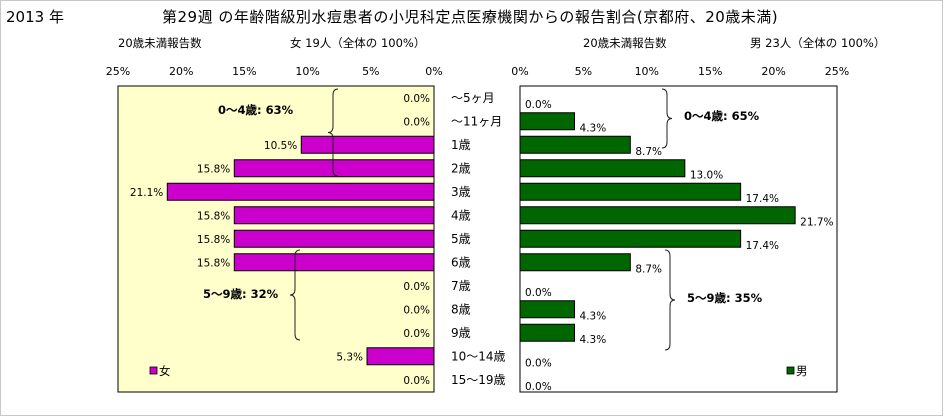 The width and height of the screenshot is (944, 417). I want to click on male-group-0-4-label: 0〜4歳: 65%, so click(722, 116).